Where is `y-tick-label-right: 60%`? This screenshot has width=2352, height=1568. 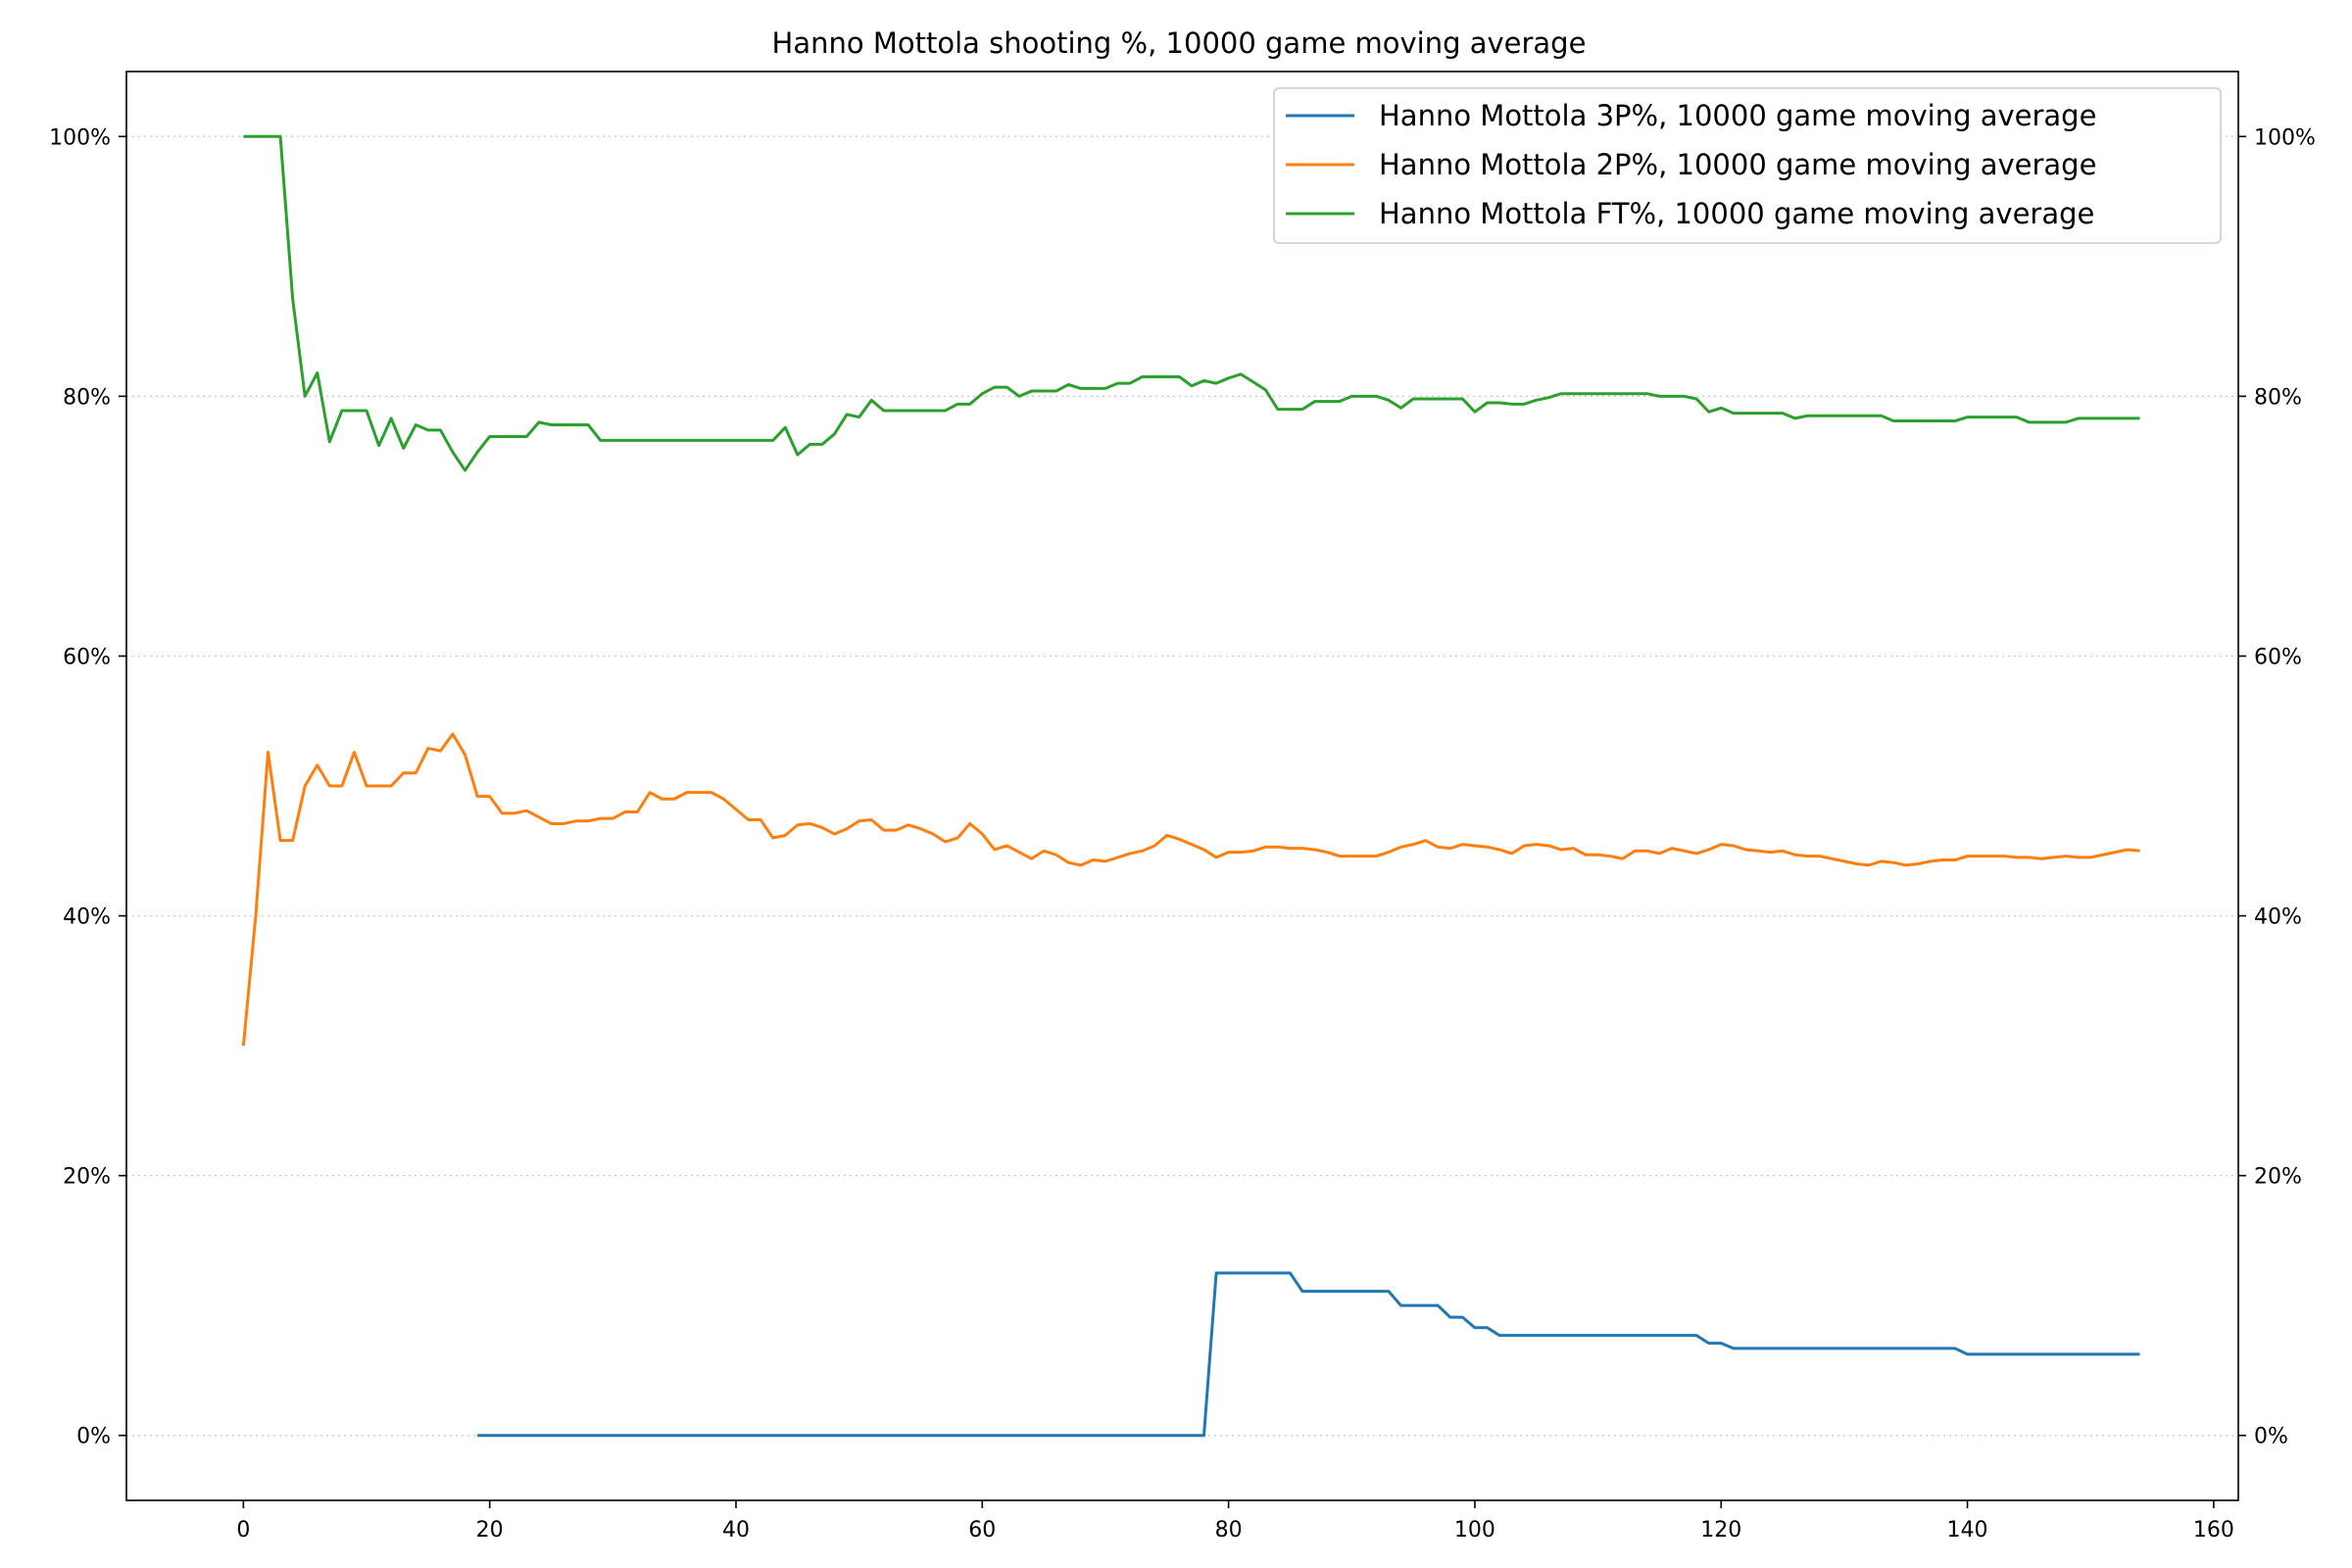 y-tick-label-right: 60% is located at coordinates (2278, 657).